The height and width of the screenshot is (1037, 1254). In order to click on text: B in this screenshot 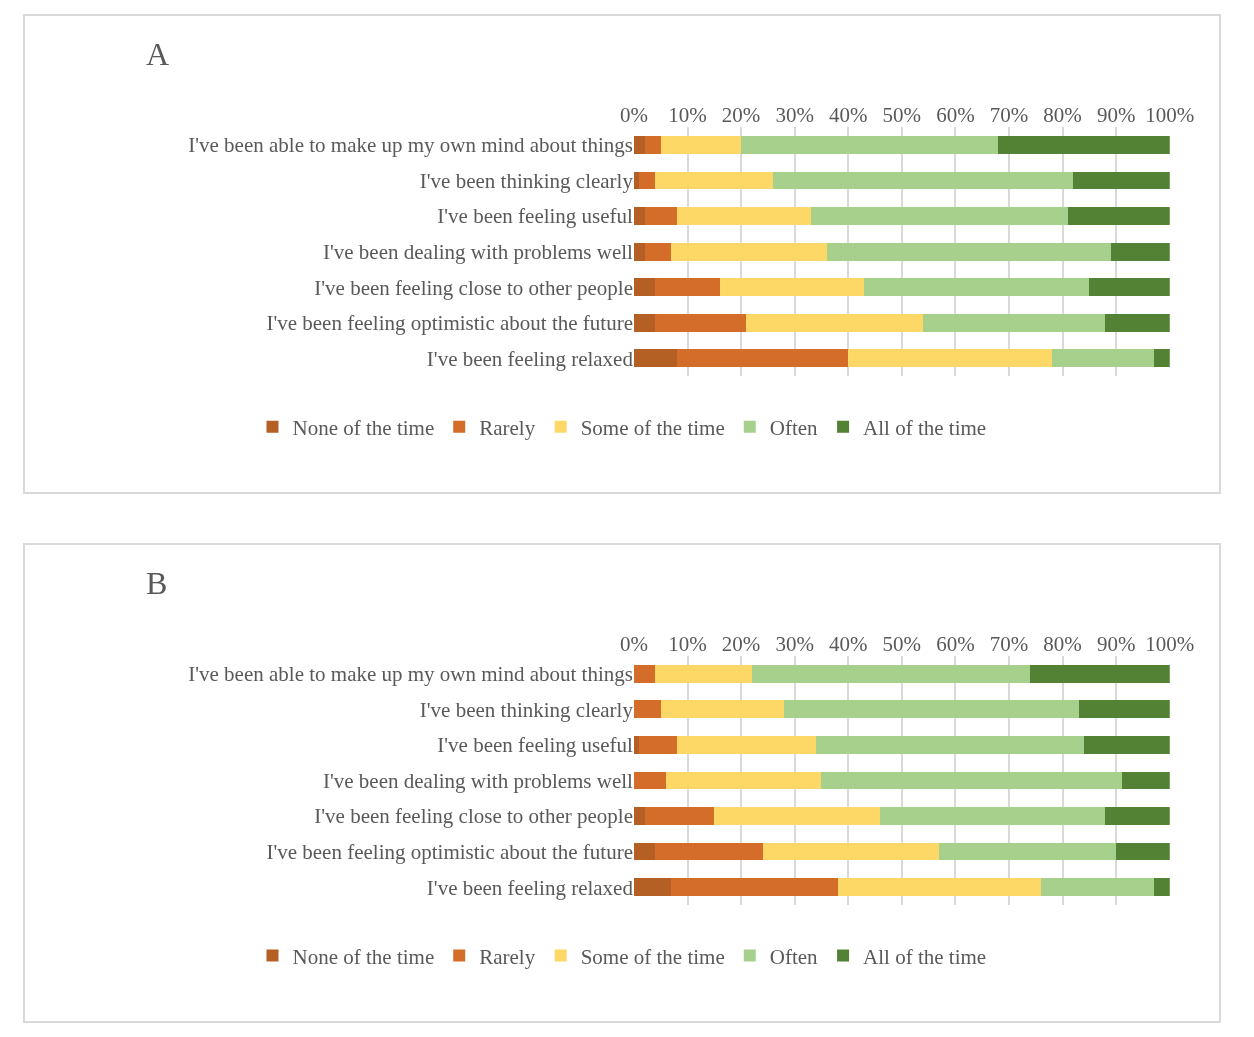, I will do `click(157, 583)`.